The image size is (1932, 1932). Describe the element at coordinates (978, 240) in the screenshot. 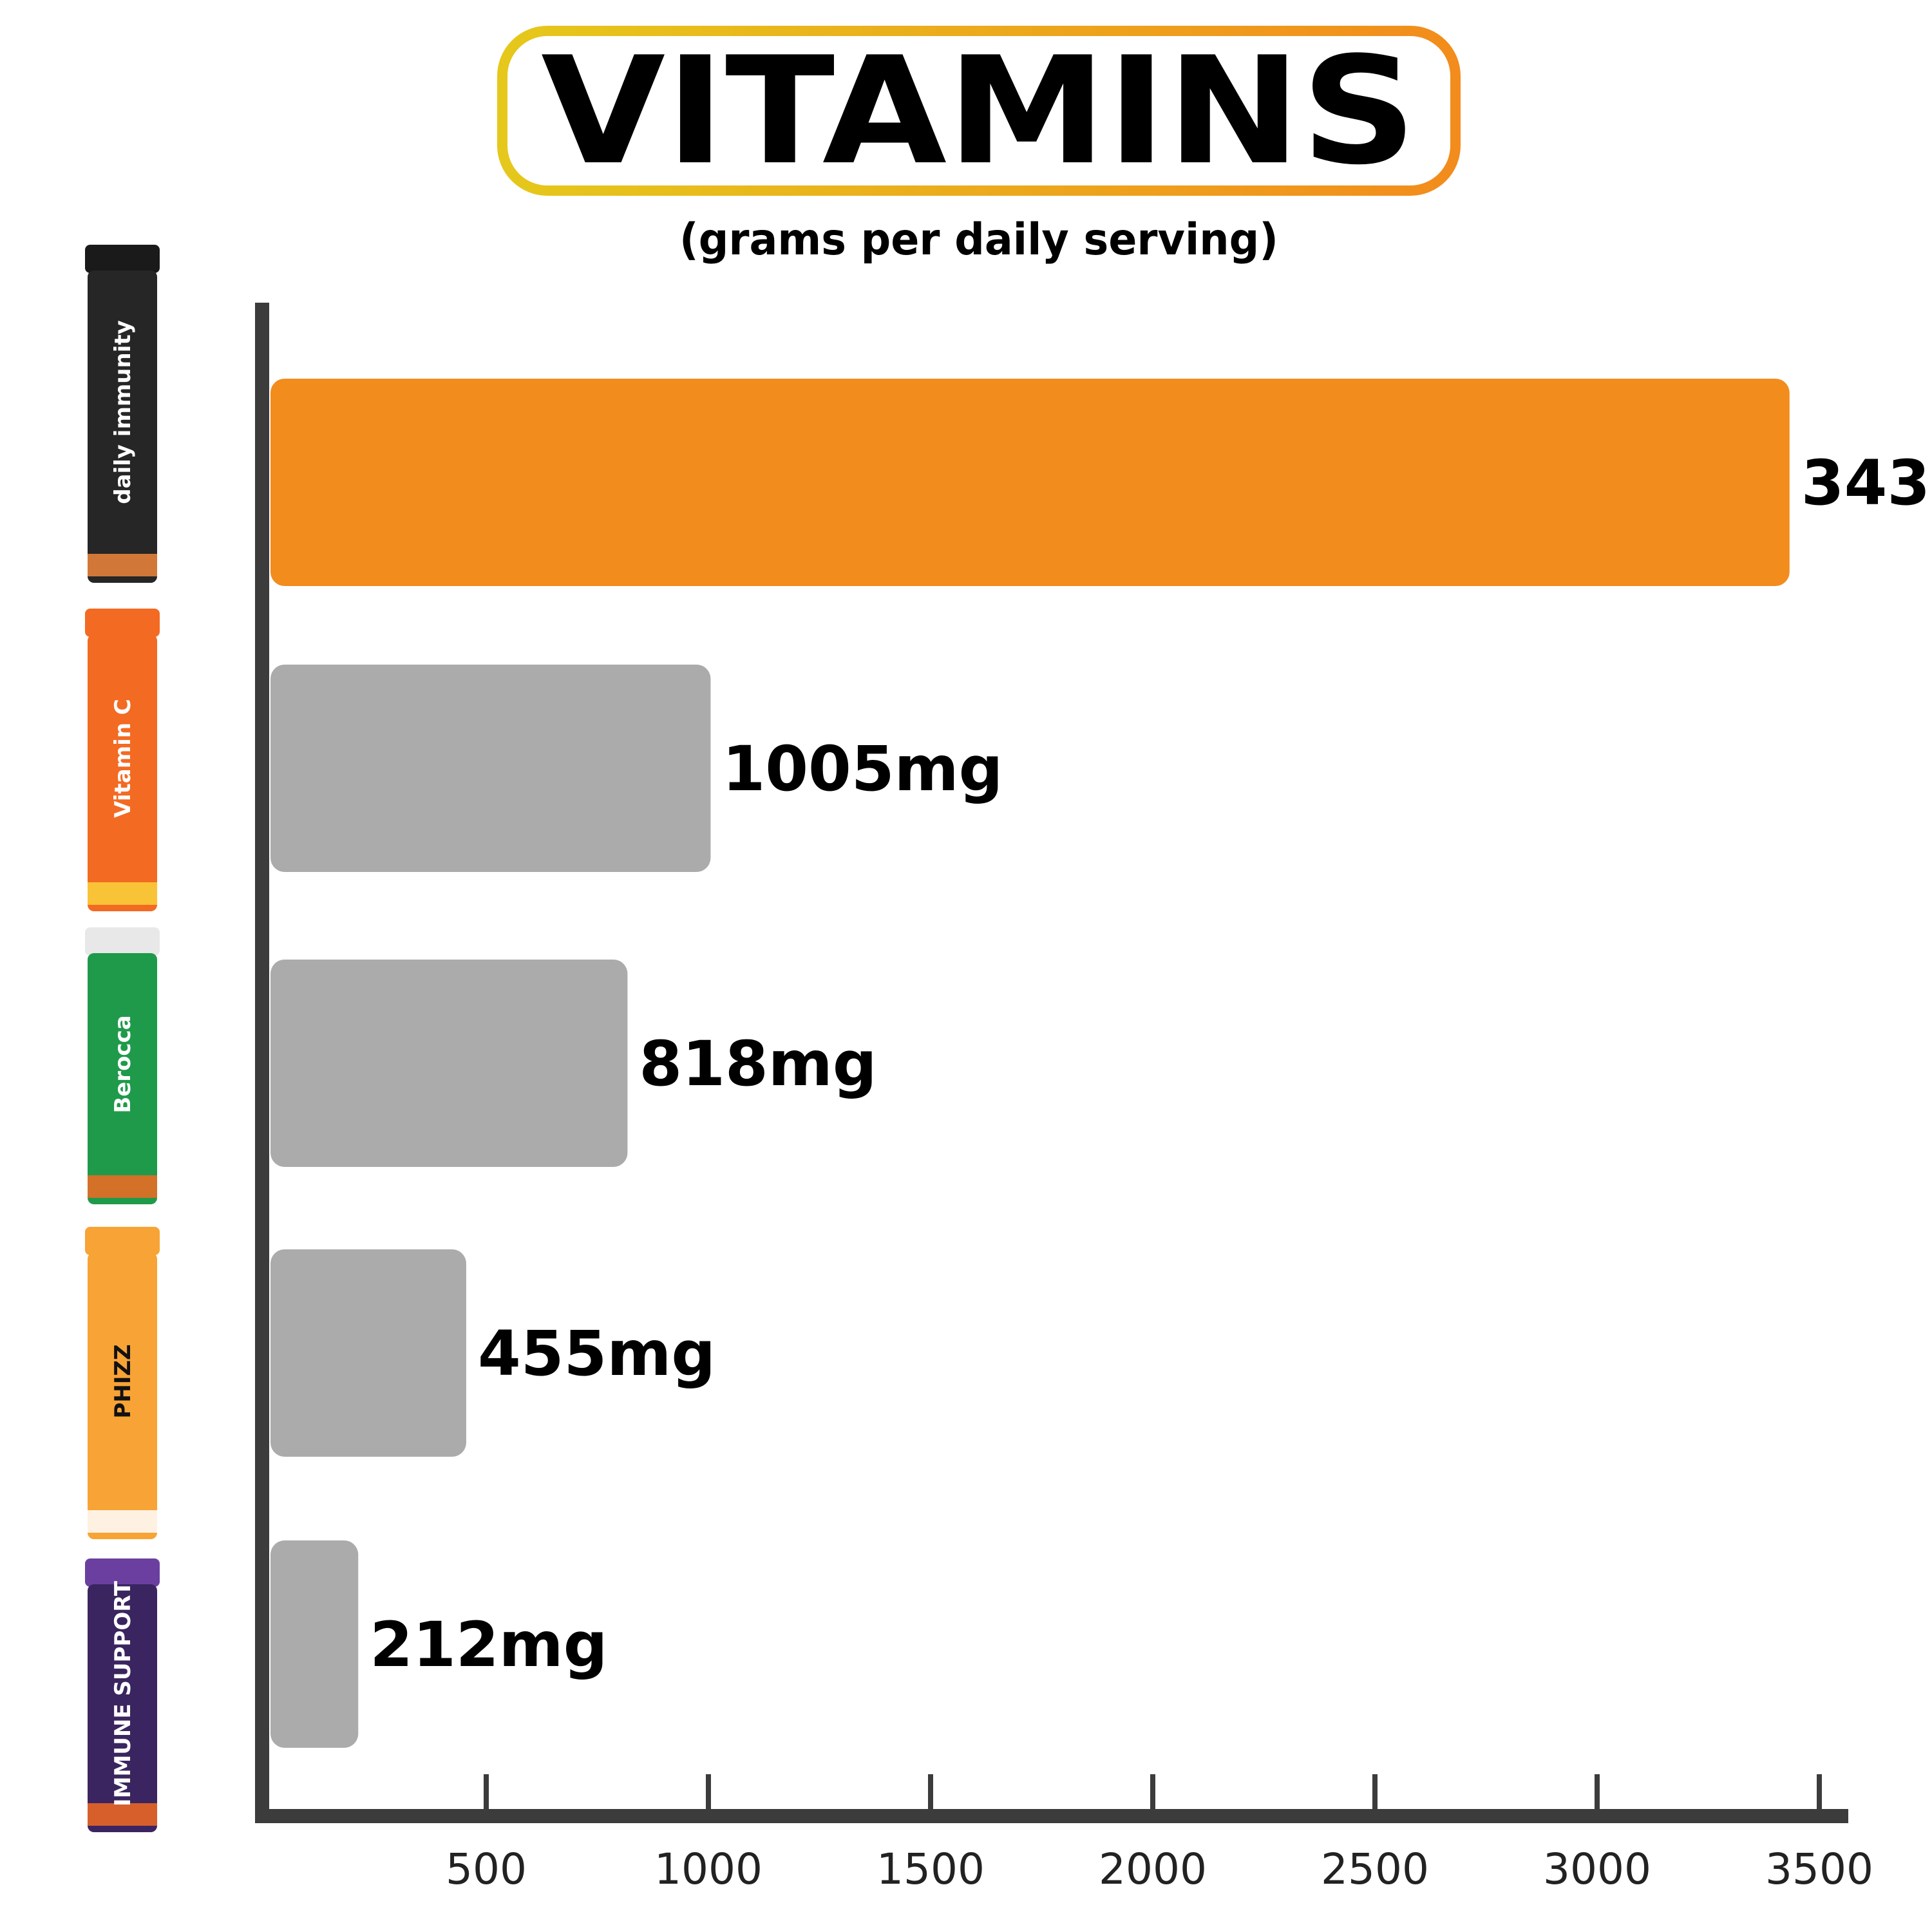

I see `chart-subtitle: (grams per daily serving)` at that location.